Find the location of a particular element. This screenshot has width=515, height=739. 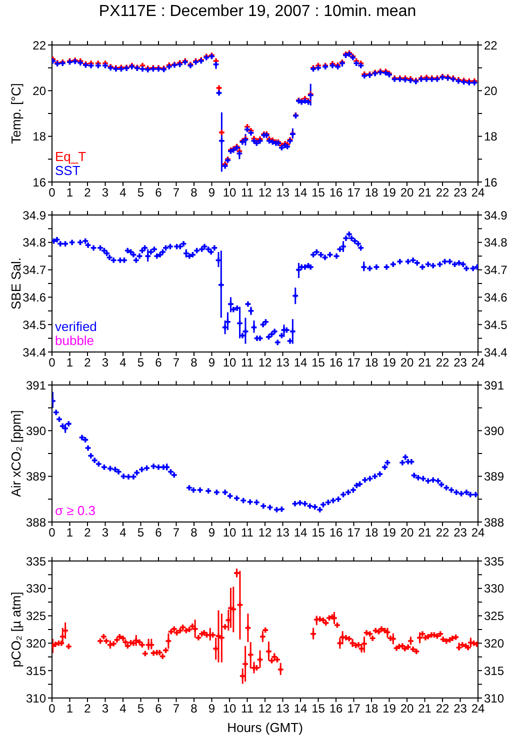

x-tick-label: 20 is located at coordinates (407, 363).